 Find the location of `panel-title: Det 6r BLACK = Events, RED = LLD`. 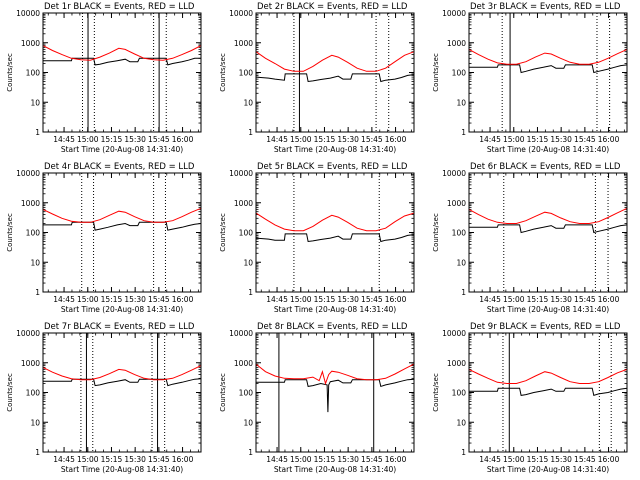

panel-title: Det 6r BLACK = Events, RED = LLD is located at coordinates (545, 167).